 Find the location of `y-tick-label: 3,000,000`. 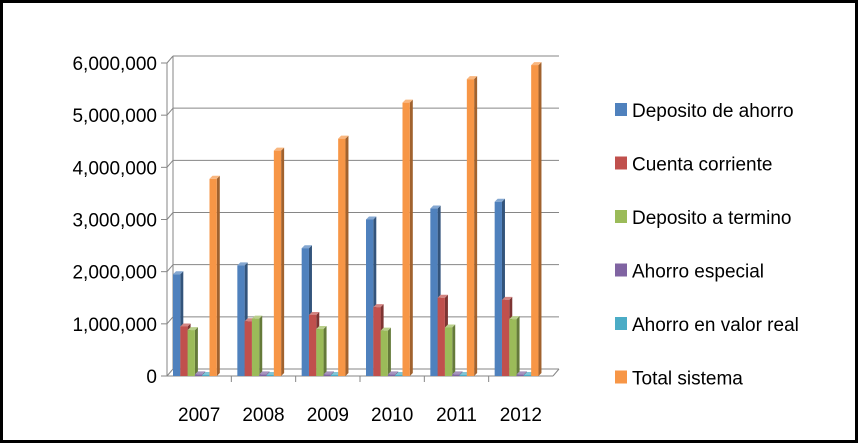

y-tick-label: 3,000,000 is located at coordinates (114, 221).